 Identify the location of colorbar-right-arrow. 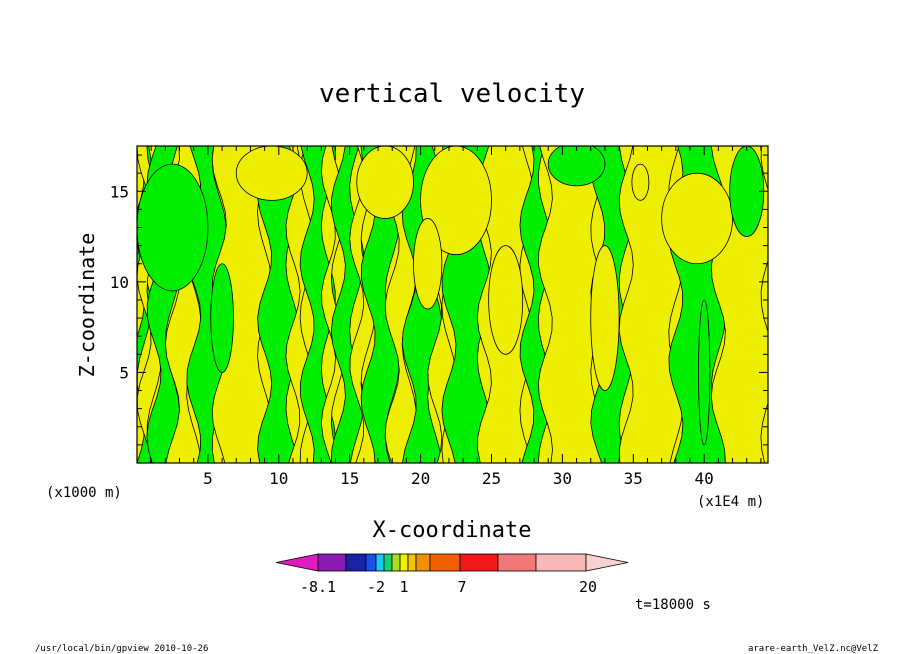
(607, 562).